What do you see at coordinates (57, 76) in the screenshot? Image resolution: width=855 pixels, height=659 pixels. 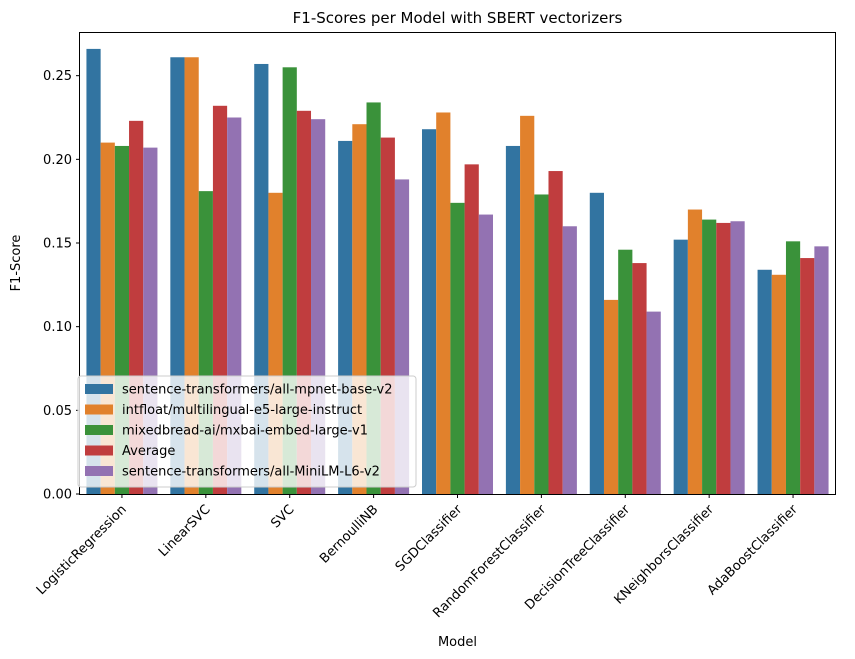 I see `y-tick-label: 0.25` at bounding box center [57, 76].